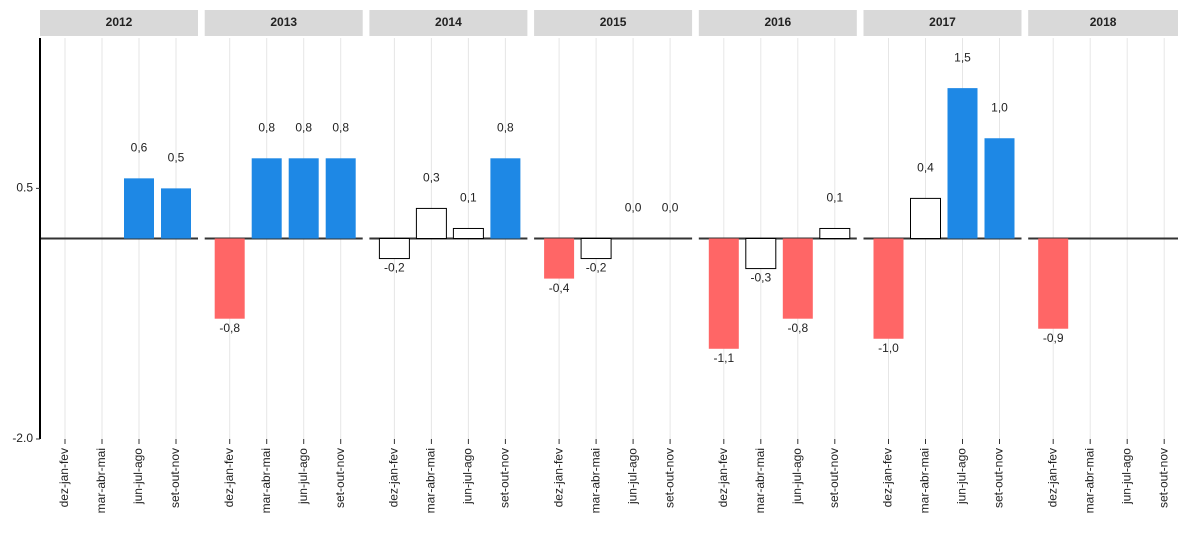 Image resolution: width=1178 pixels, height=537 pixels. Describe the element at coordinates (139, 148) in the screenshot. I see `value-label: 0,6` at that location.